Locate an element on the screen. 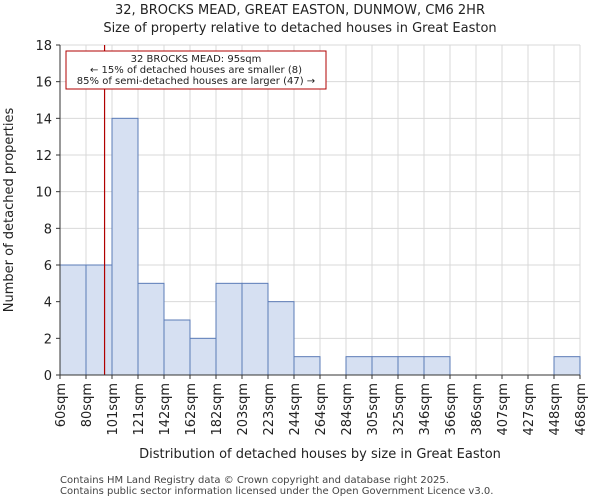 The width and height of the screenshot is (600, 500). y-tick-label: 4 is located at coordinates (48, 303).